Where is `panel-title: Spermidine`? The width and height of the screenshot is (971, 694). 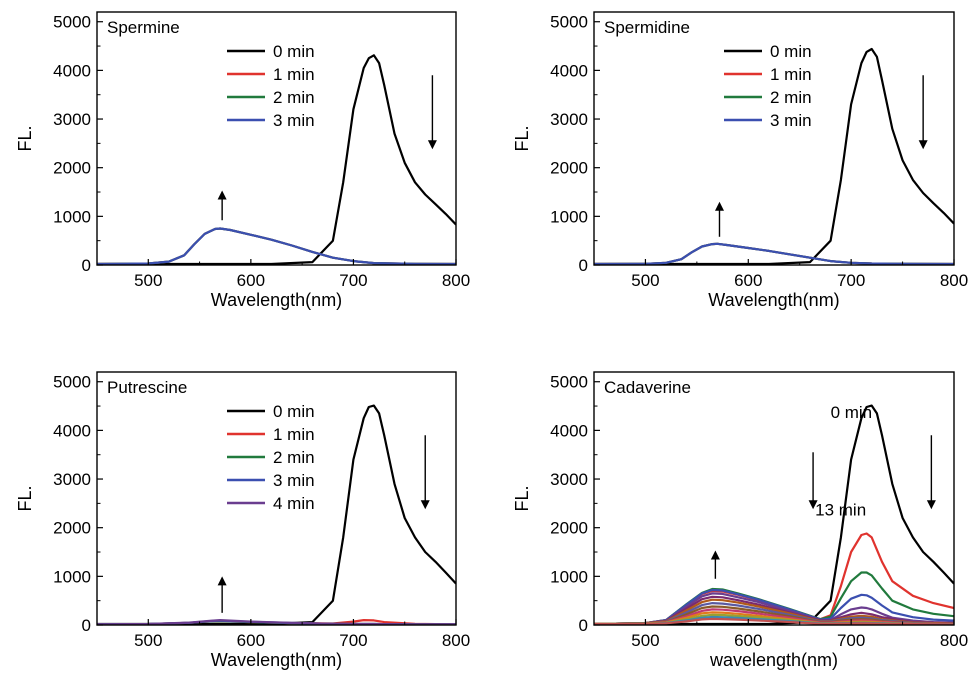
panel-title: Spermidine is located at coordinates (647, 27).